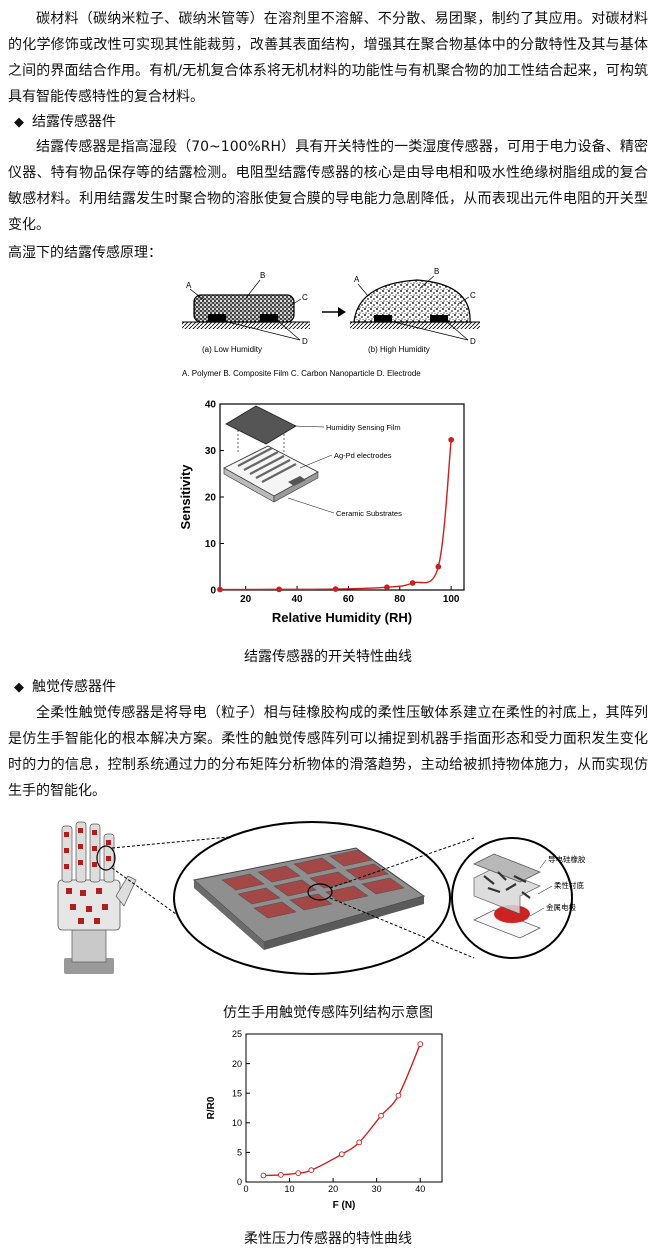 Image resolution: width=656 pixels, height=1248 pixels. What do you see at coordinates (451, 599) in the screenshot?
I see `x-tick-label: 100` at bounding box center [451, 599].